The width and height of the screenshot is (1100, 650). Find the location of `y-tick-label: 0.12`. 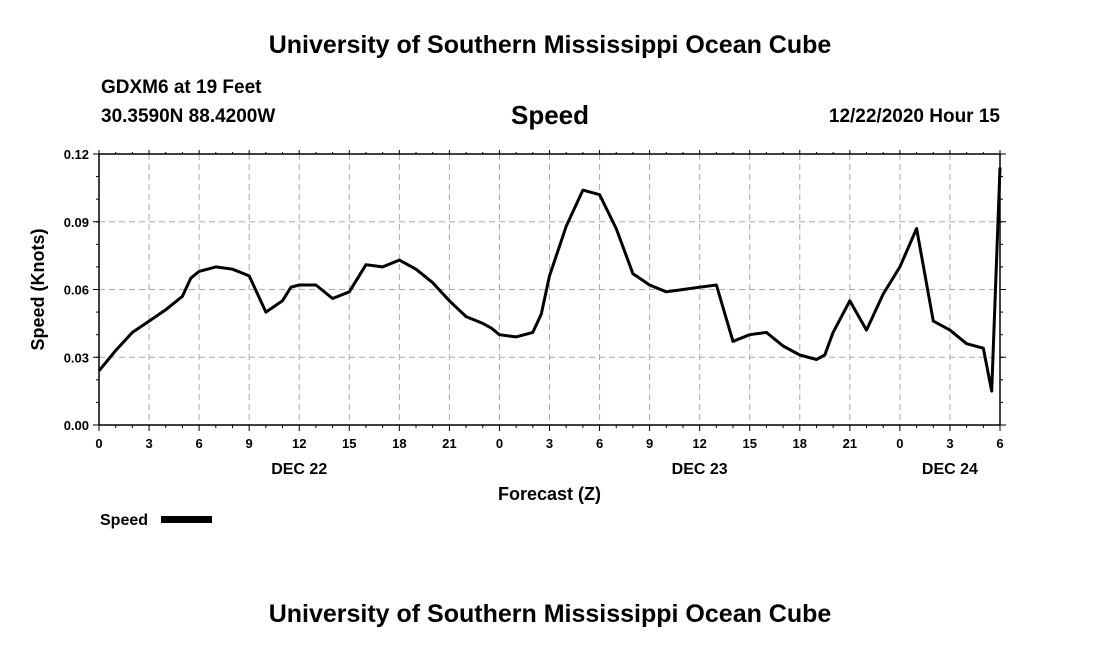

y-tick-label: 0.12 is located at coordinates (76, 154).